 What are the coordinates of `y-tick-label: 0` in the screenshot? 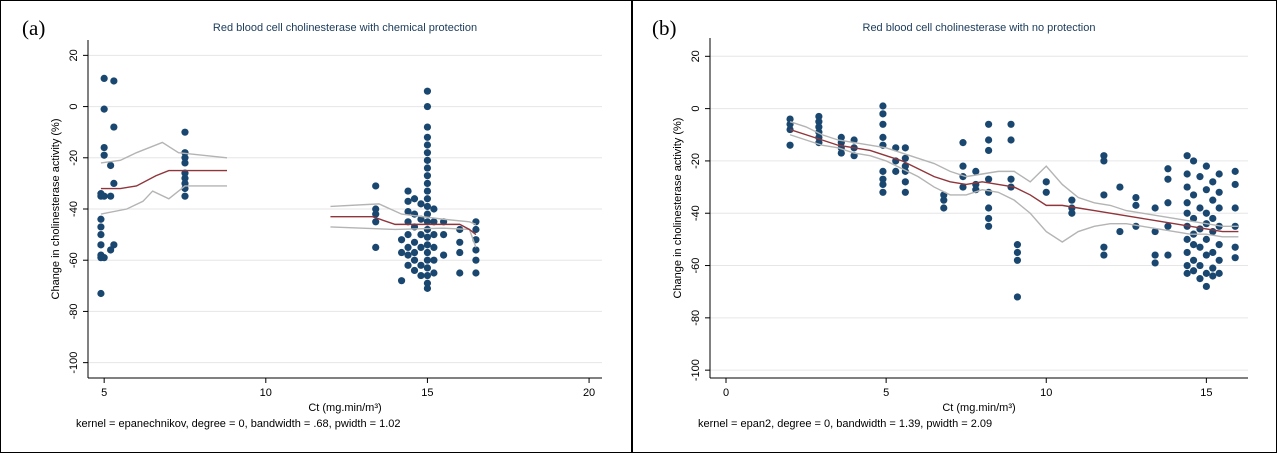 It's located at (696, 109).